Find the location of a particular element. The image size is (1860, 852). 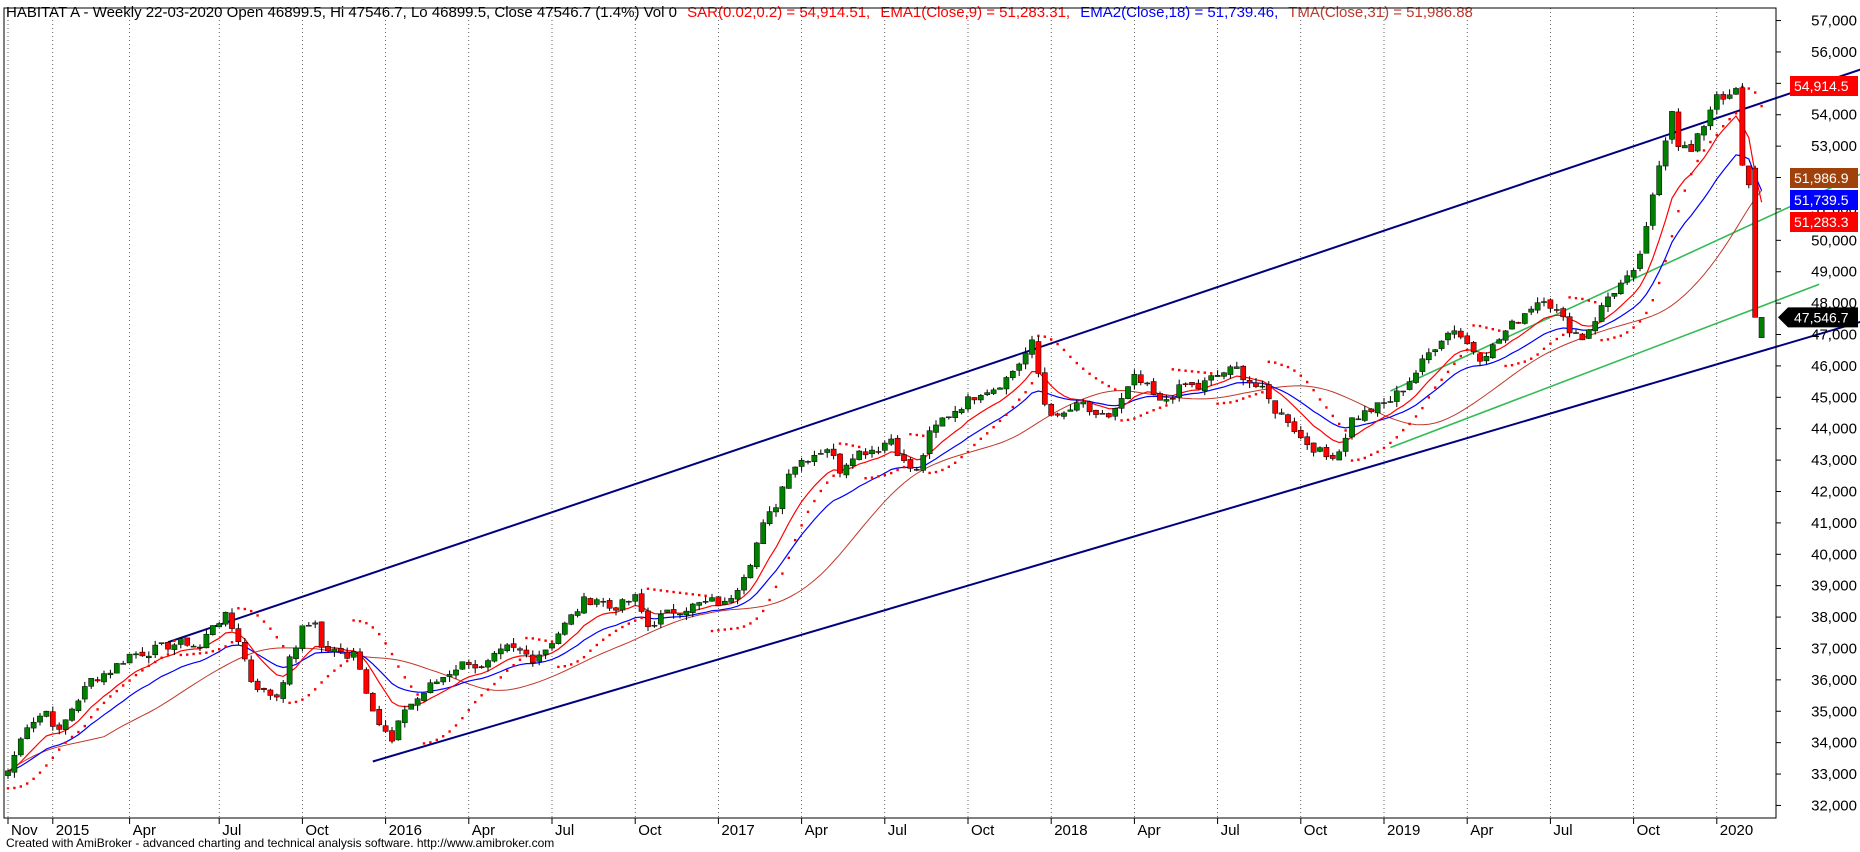

y-tick-label: 35,000 is located at coordinates (1834, 711).